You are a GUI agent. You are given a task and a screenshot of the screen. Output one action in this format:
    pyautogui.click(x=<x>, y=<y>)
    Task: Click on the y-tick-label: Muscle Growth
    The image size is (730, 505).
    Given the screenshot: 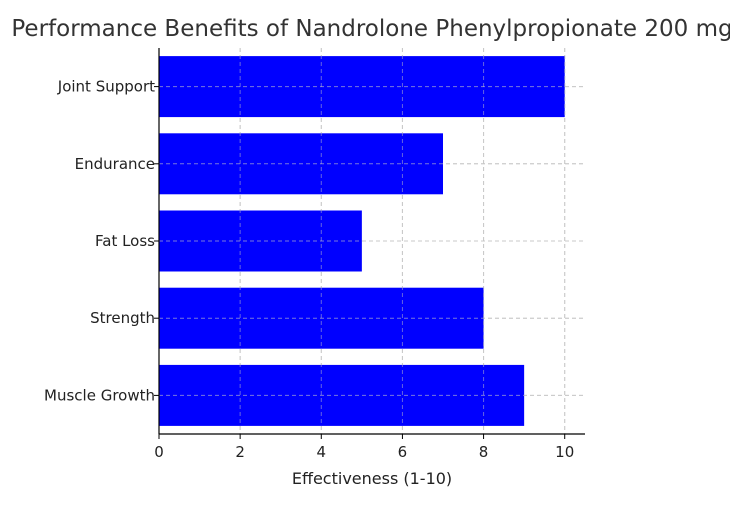 What is the action you would take?
    pyautogui.click(x=99, y=395)
    